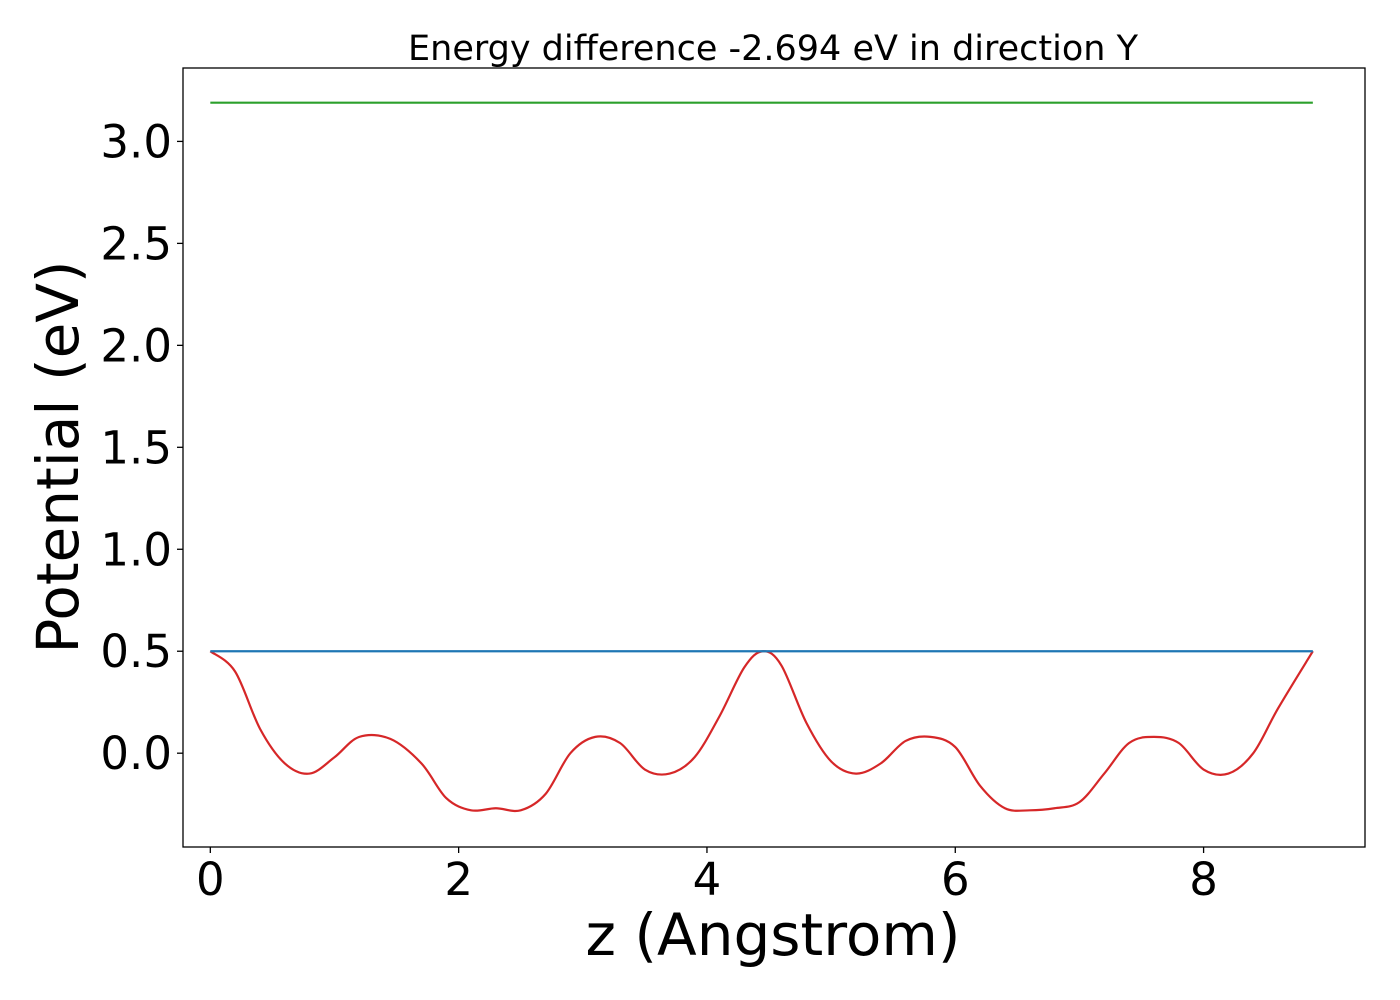  I want to click on x-tick-label: 4, so click(707, 879).